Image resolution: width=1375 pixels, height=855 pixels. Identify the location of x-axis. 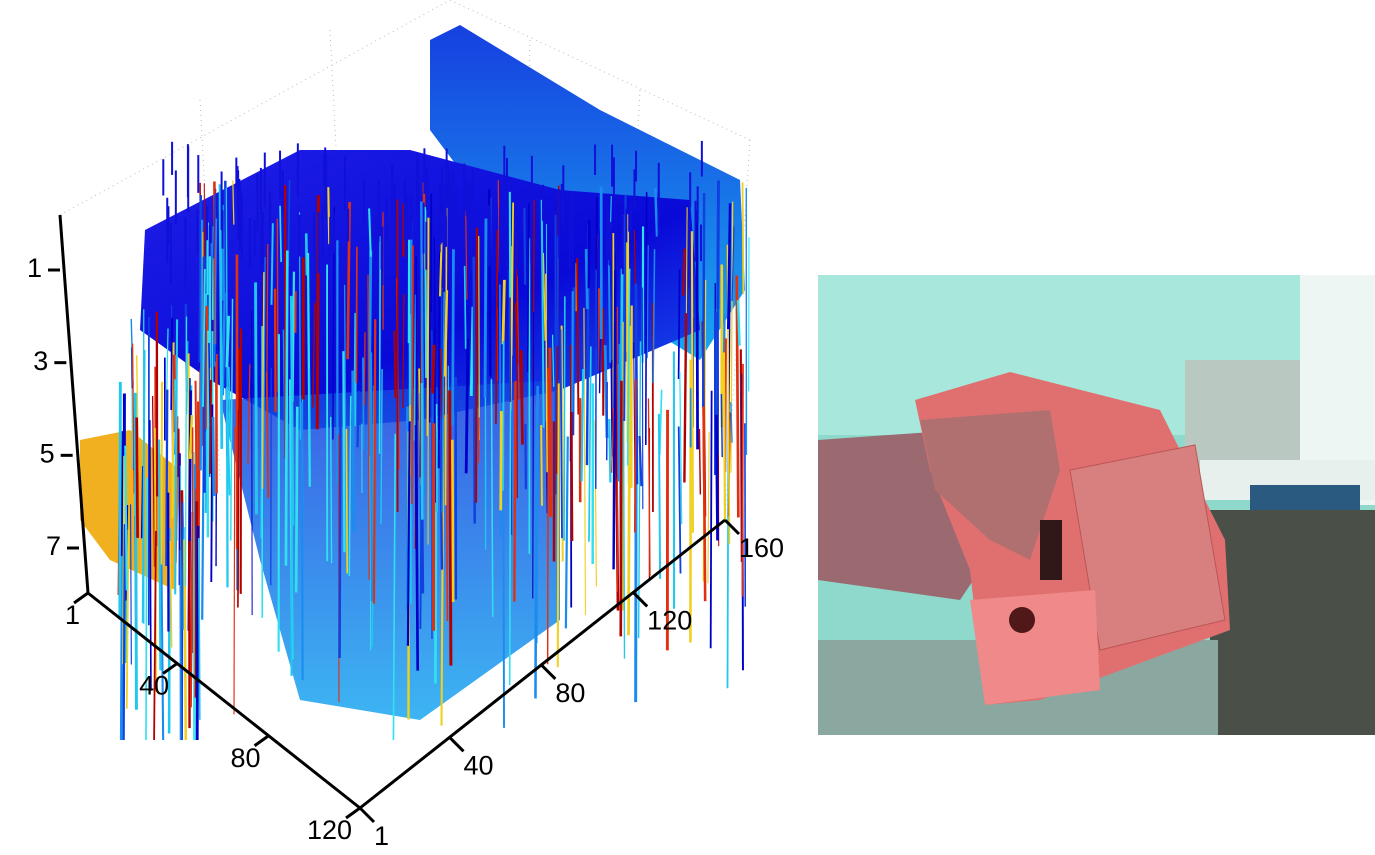
(224, 700).